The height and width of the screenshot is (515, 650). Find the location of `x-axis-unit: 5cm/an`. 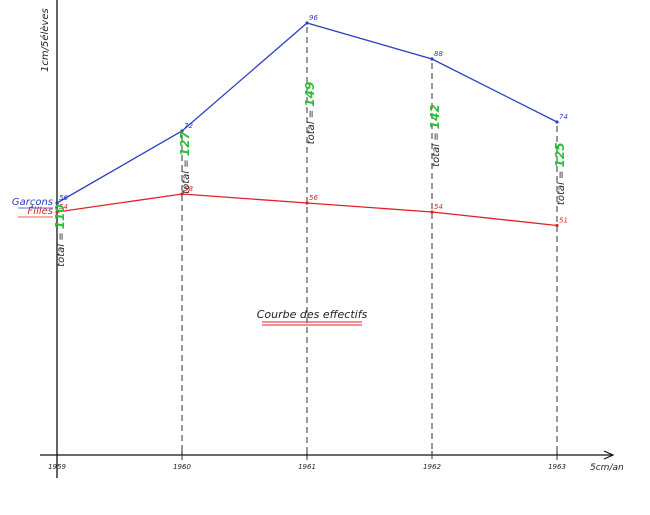

x-axis-unit: 5cm/an is located at coordinates (607, 468).